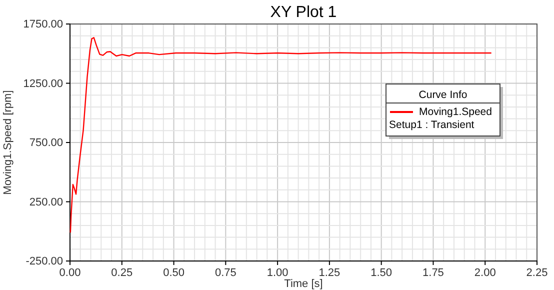  Describe the element at coordinates (537, 272) in the screenshot. I see `x-tick-label: 2.25` at that location.